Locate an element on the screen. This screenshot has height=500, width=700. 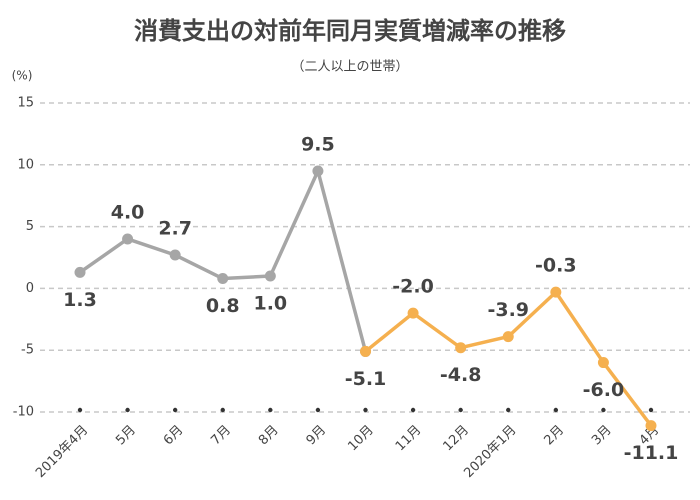
data-label: -0.3 is located at coordinates (556, 266).